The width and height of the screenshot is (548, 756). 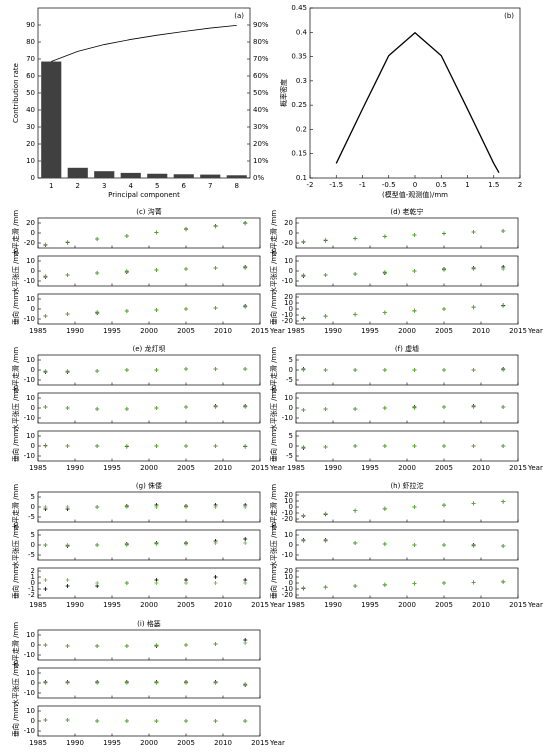 What do you see at coordinates (493, 185) in the screenshot?
I see `x-tick-label: 1.5` at bounding box center [493, 185].